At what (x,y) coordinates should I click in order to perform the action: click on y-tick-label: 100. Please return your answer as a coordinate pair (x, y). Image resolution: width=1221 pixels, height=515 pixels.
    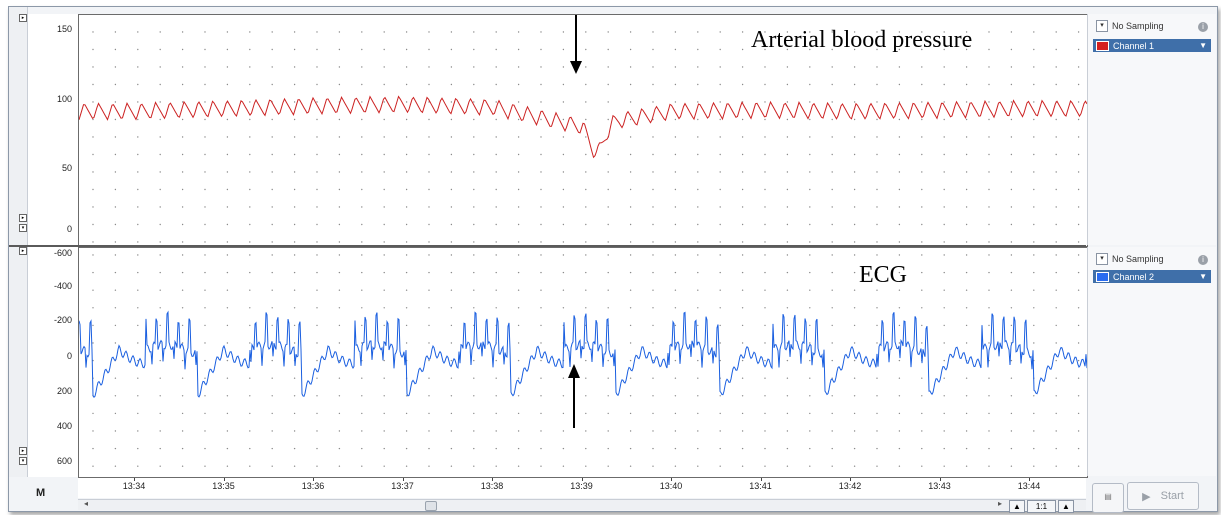
    Looking at the image, I should click on (64, 99).